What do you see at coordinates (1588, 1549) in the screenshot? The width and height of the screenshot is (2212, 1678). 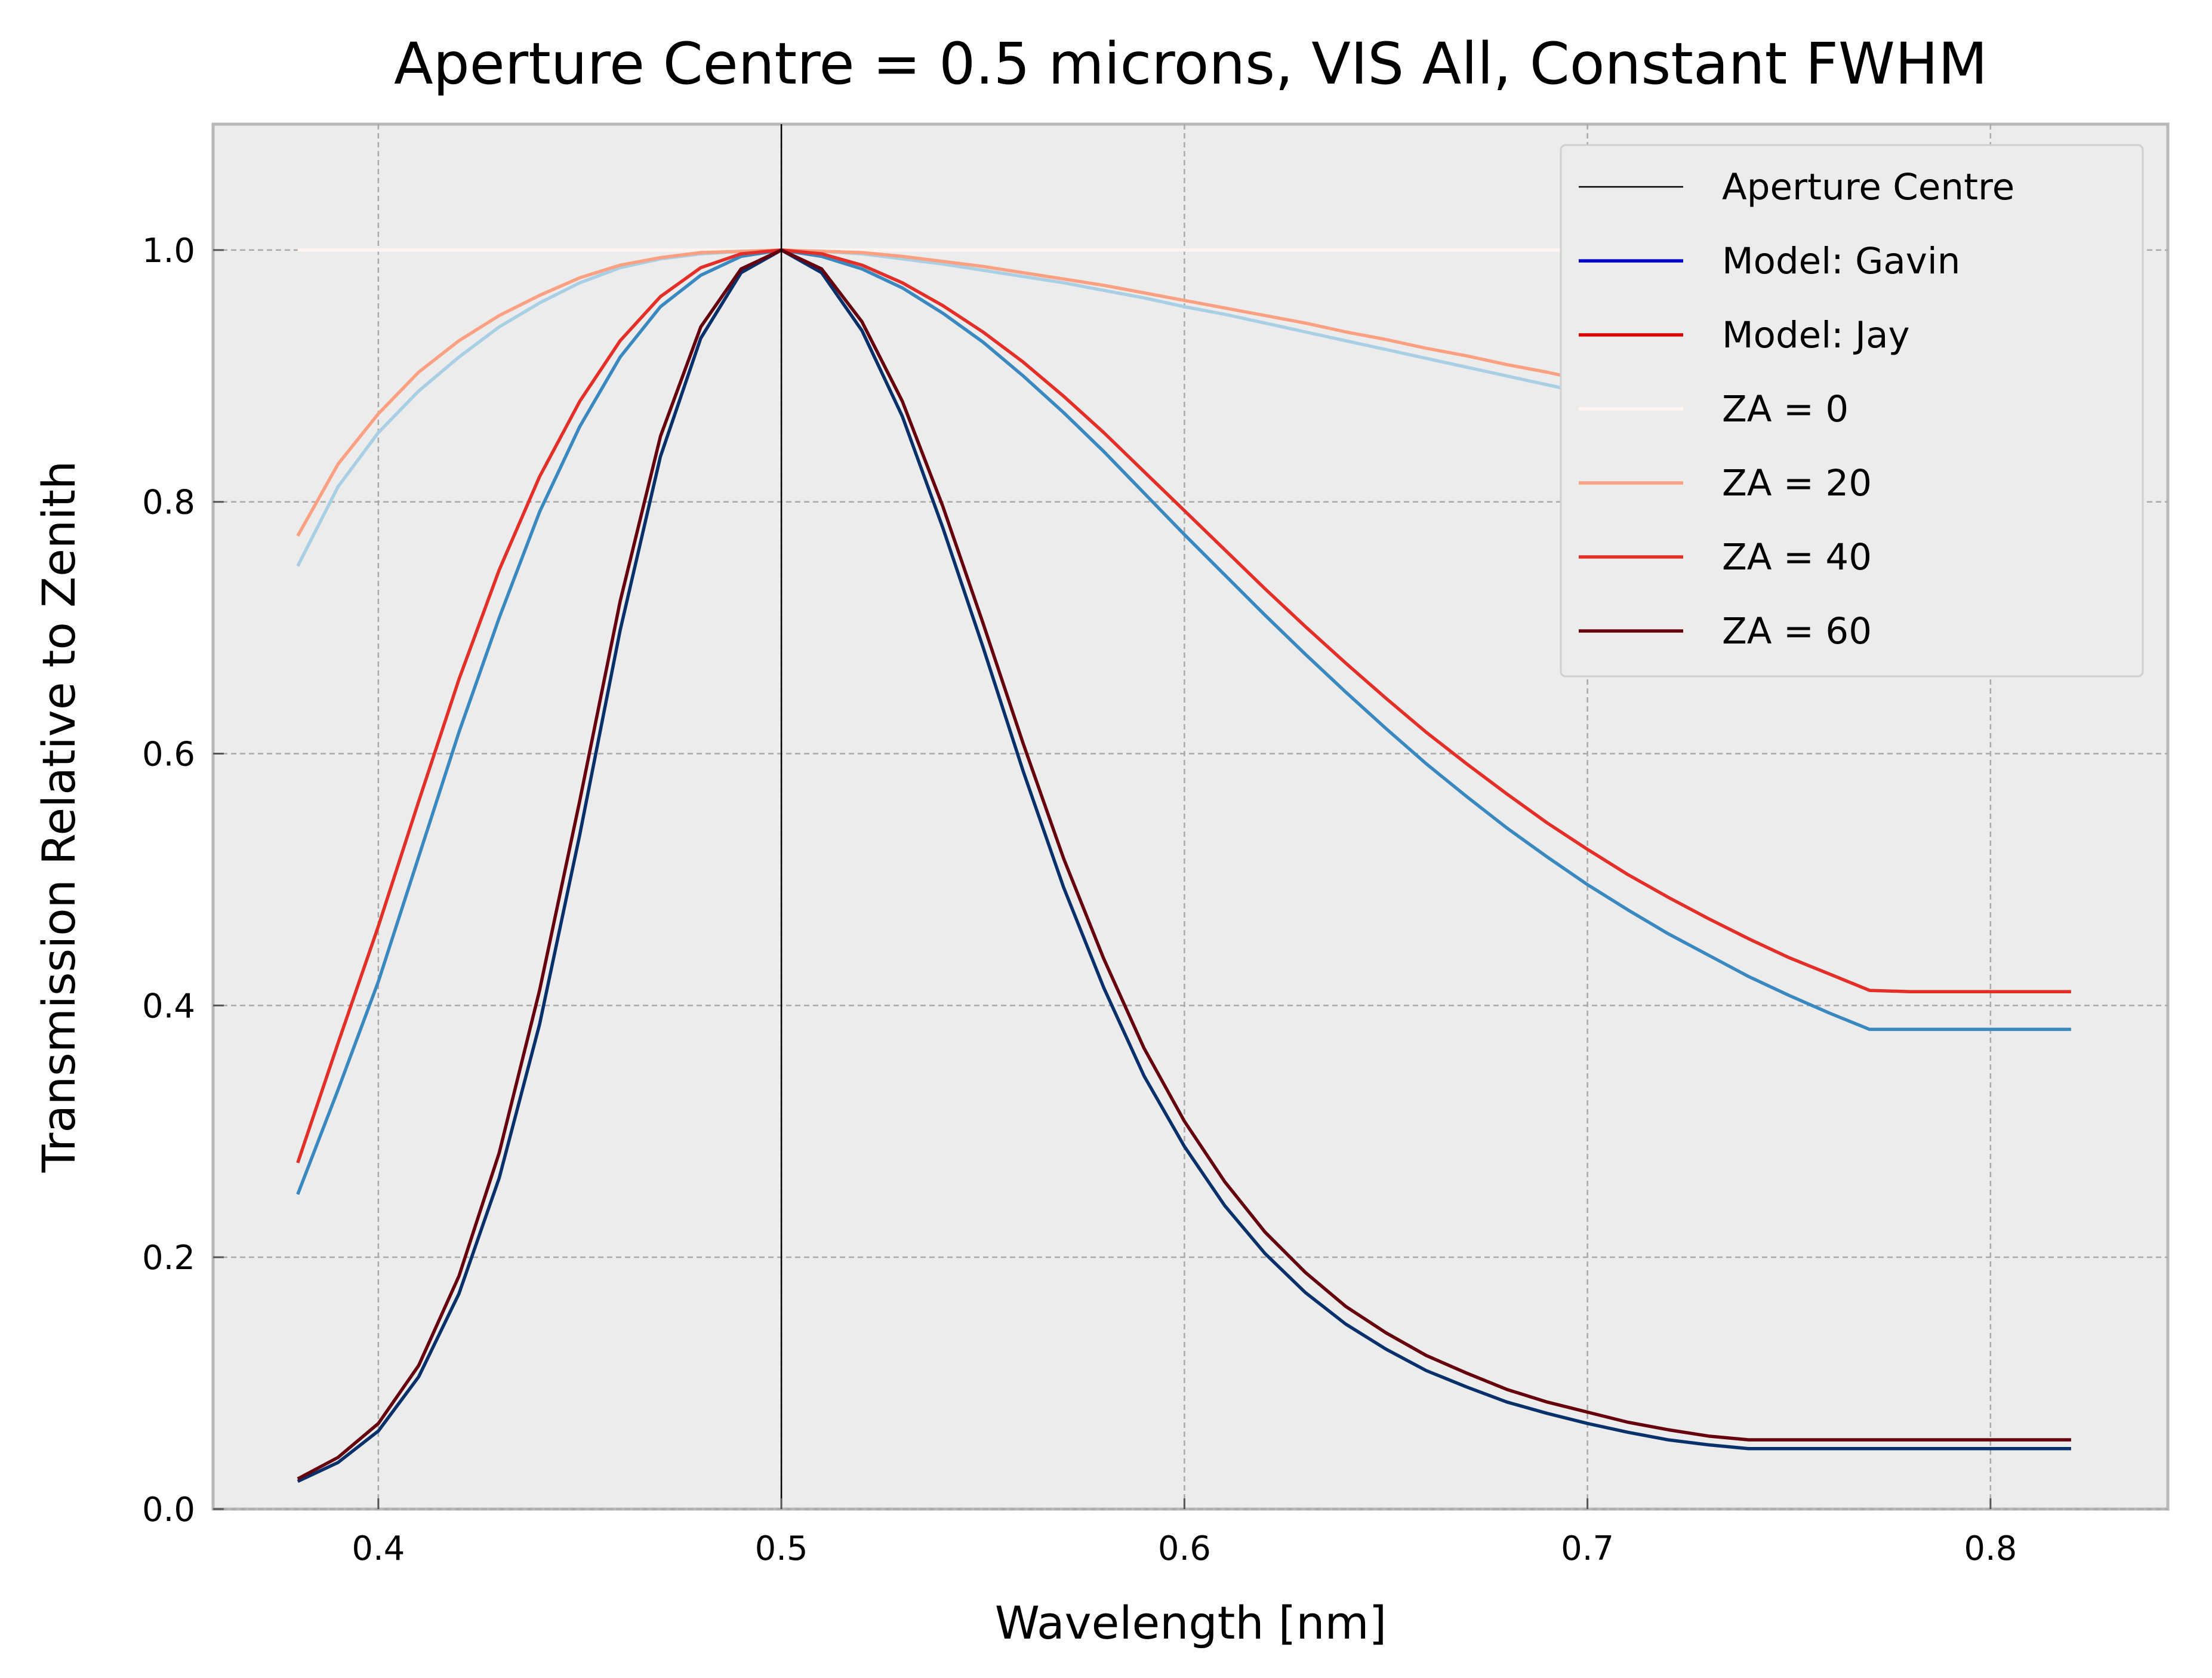 I see `x-tick-label: 0.7` at bounding box center [1588, 1549].